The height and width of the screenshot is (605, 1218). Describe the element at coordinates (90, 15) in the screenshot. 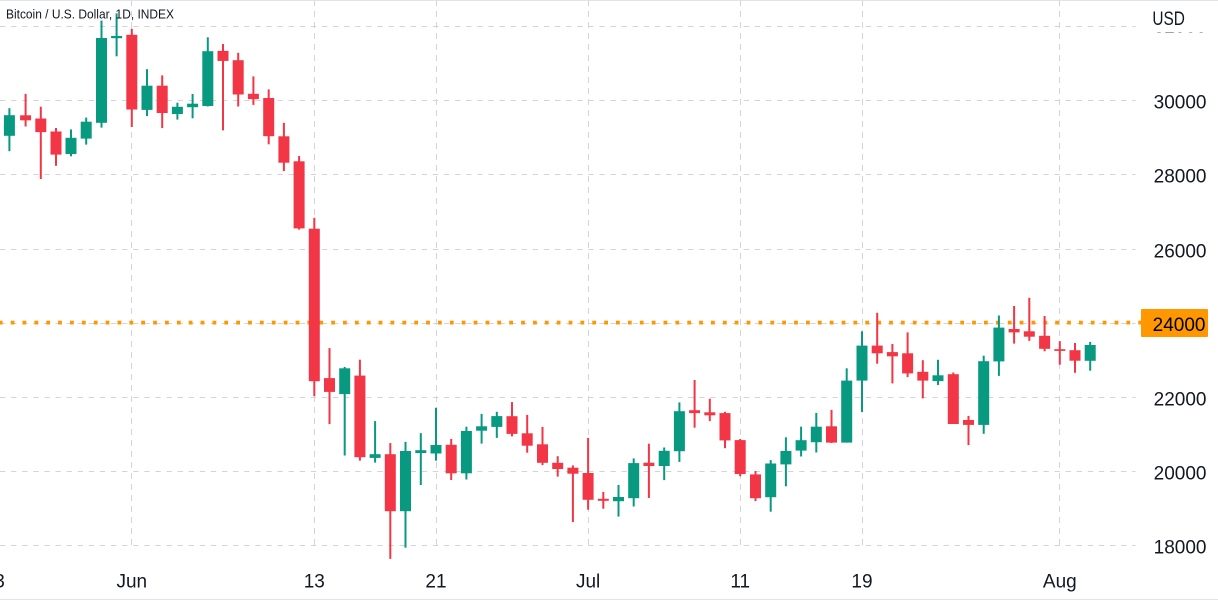

I see `svg-text:Bitcoin / U.S. Dollar, 1D, IND: Bitcoin / U.S. Dollar, 1D, INDEX` at that location.